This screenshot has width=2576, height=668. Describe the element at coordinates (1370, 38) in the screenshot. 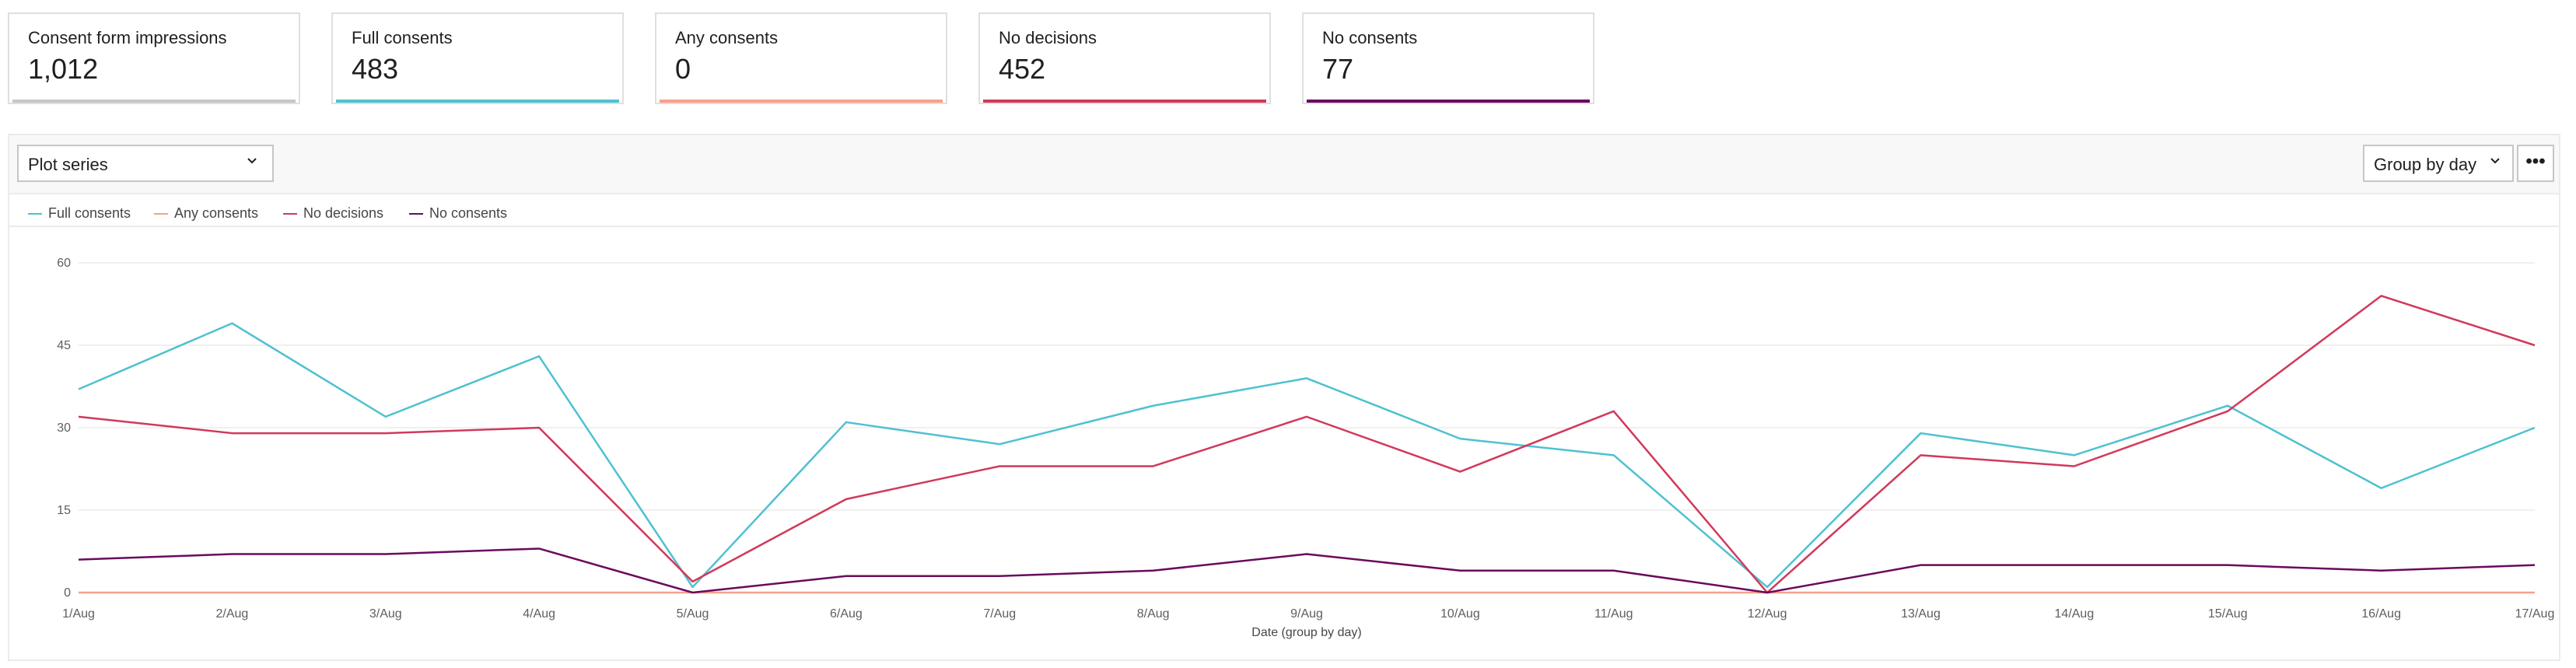

I see `card-title: No consents` at that location.